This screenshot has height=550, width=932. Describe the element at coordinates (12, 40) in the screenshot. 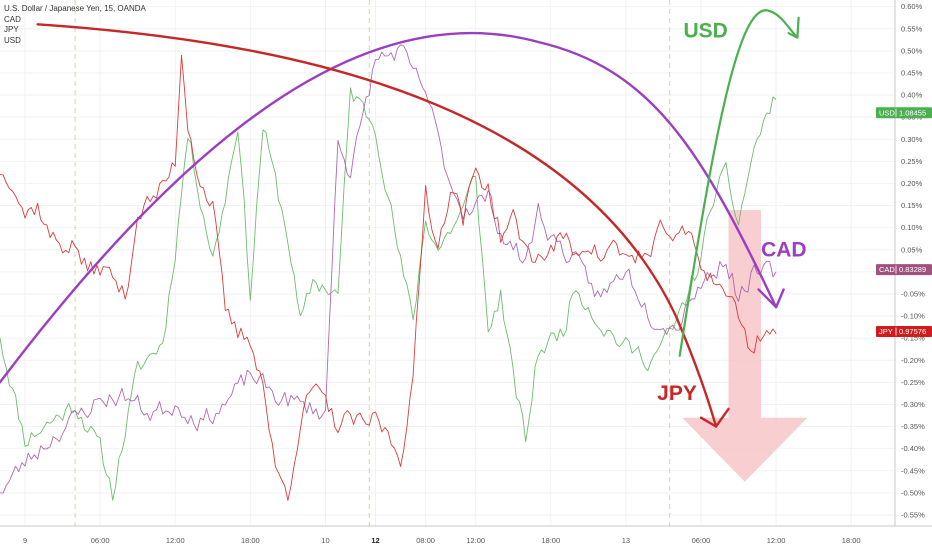

I see `legend-item-usd: USD` at that location.